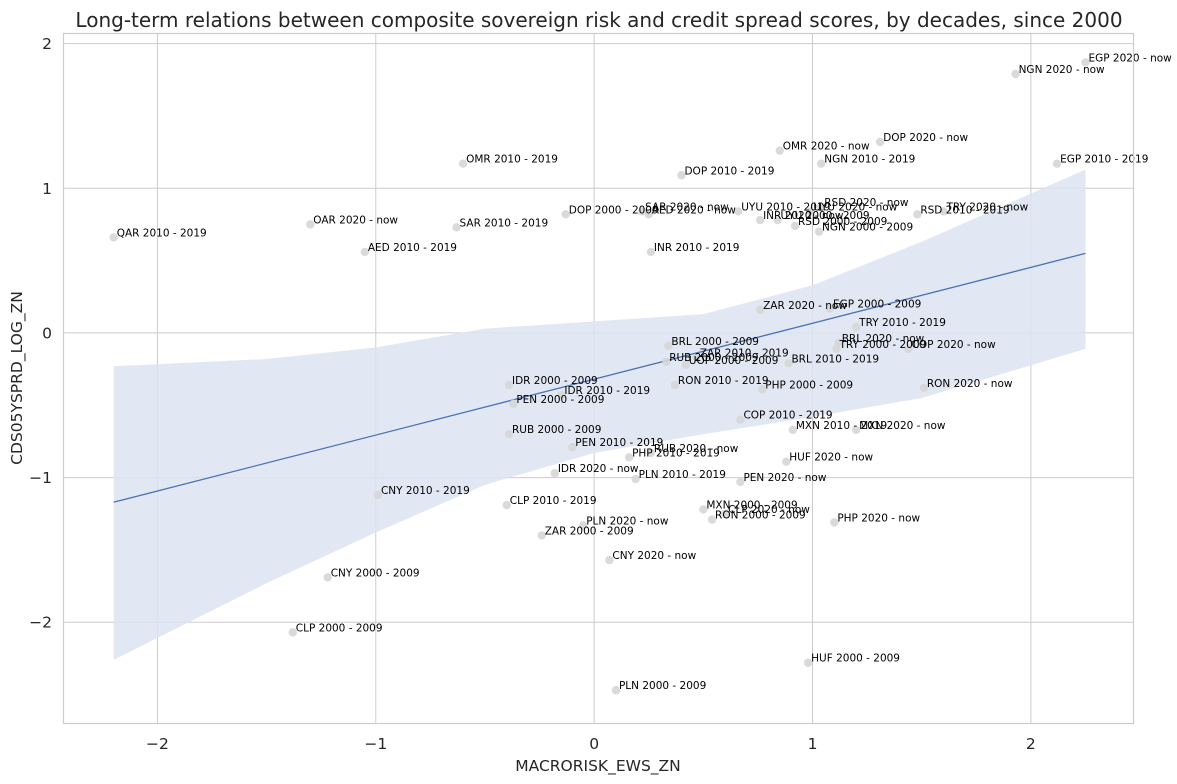 This screenshot has height=784, width=1177. Describe the element at coordinates (970, 384) in the screenshot. I see `point-label: RON 2020 - now` at that location.